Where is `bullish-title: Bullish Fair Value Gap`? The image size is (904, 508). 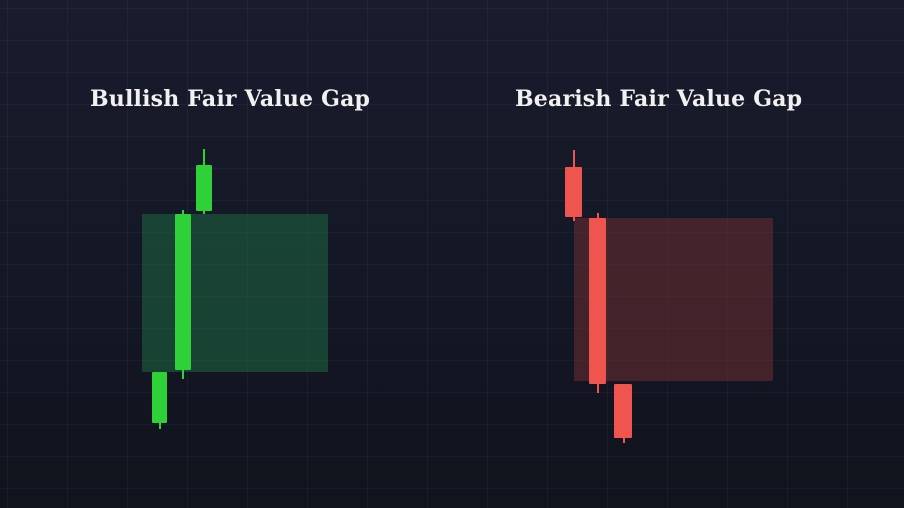 bullish-title: Bullish Fair Value Gap is located at coordinates (230, 99).